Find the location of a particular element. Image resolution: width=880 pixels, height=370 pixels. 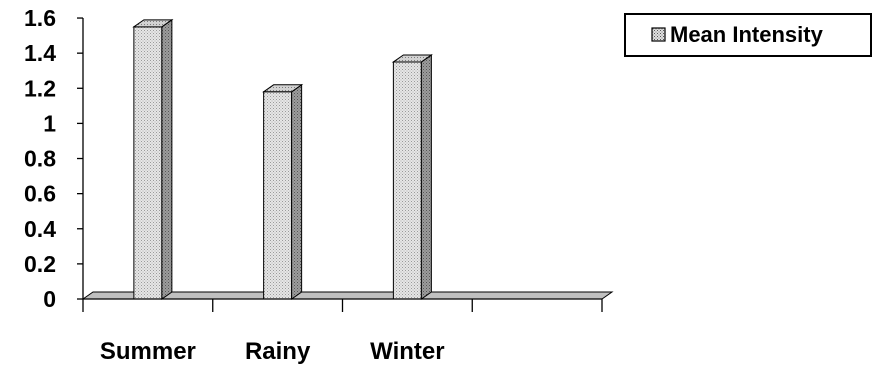

y-axis: 0 0.2 0.4 0.6 0.8 1 1.2 1.4 1.6 is located at coordinates (54, 158).